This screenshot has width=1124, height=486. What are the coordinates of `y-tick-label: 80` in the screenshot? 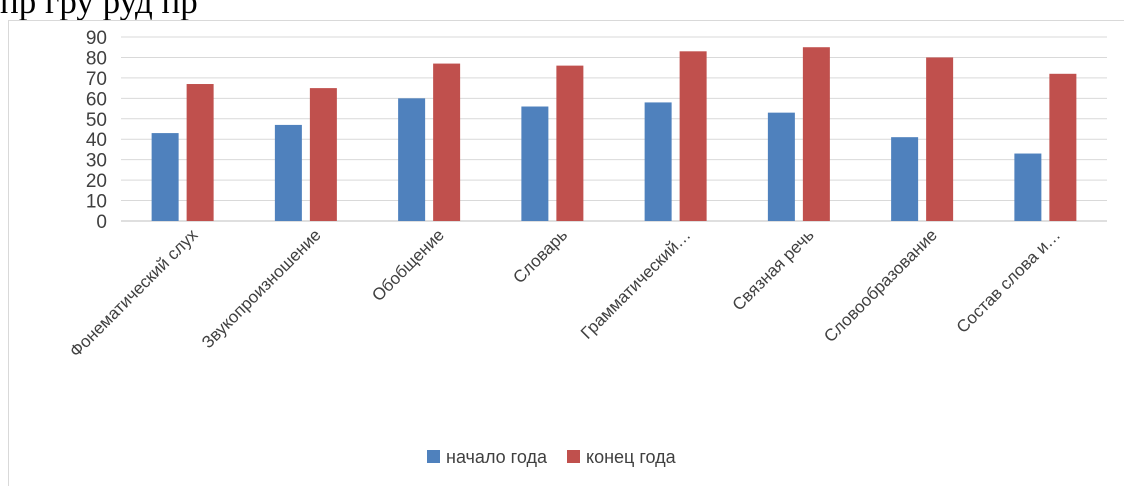 It's located at (96, 58).